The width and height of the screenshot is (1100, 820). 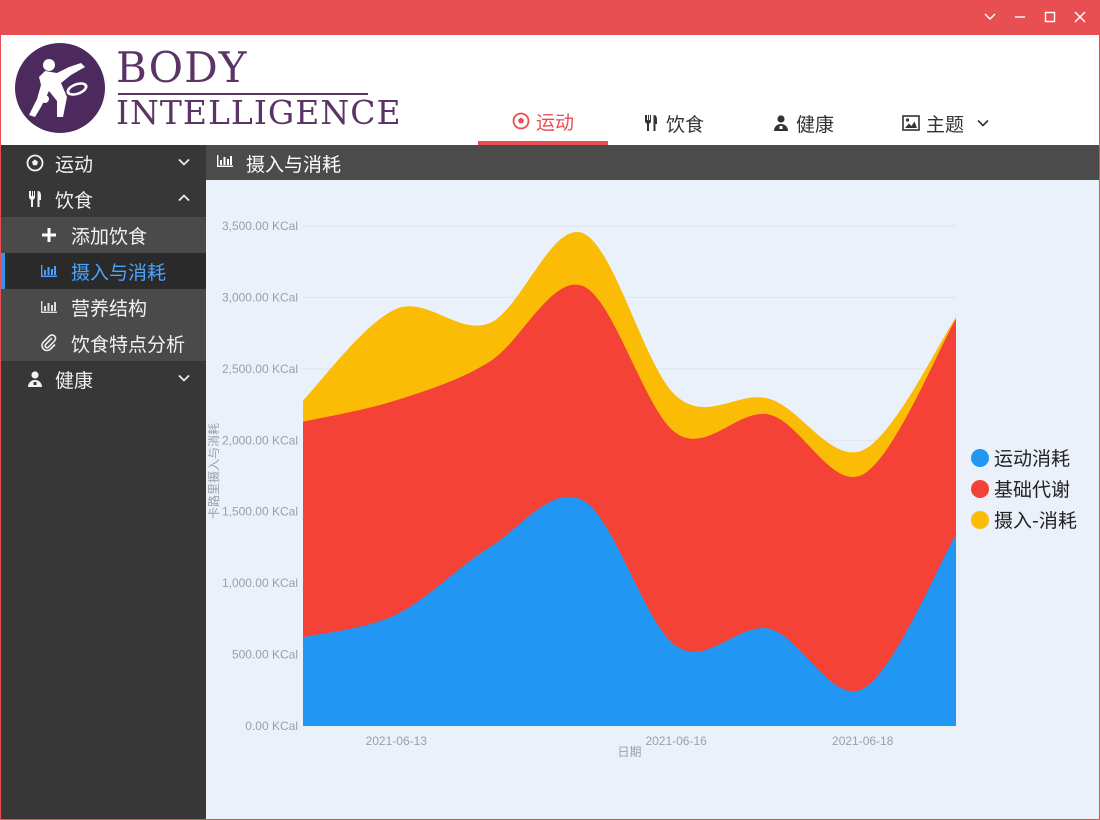 What do you see at coordinates (103, 379) in the screenshot?
I see `sidebar-item-health: 健康` at bounding box center [103, 379].